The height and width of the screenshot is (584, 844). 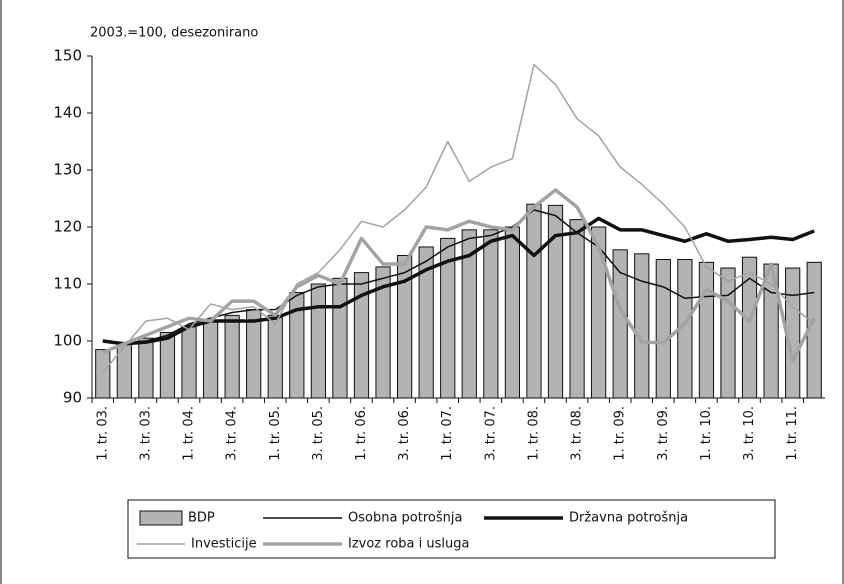 What do you see at coordinates (275, 433) in the screenshot?
I see `x-tick-label: 1. tr. 05.` at bounding box center [275, 433].